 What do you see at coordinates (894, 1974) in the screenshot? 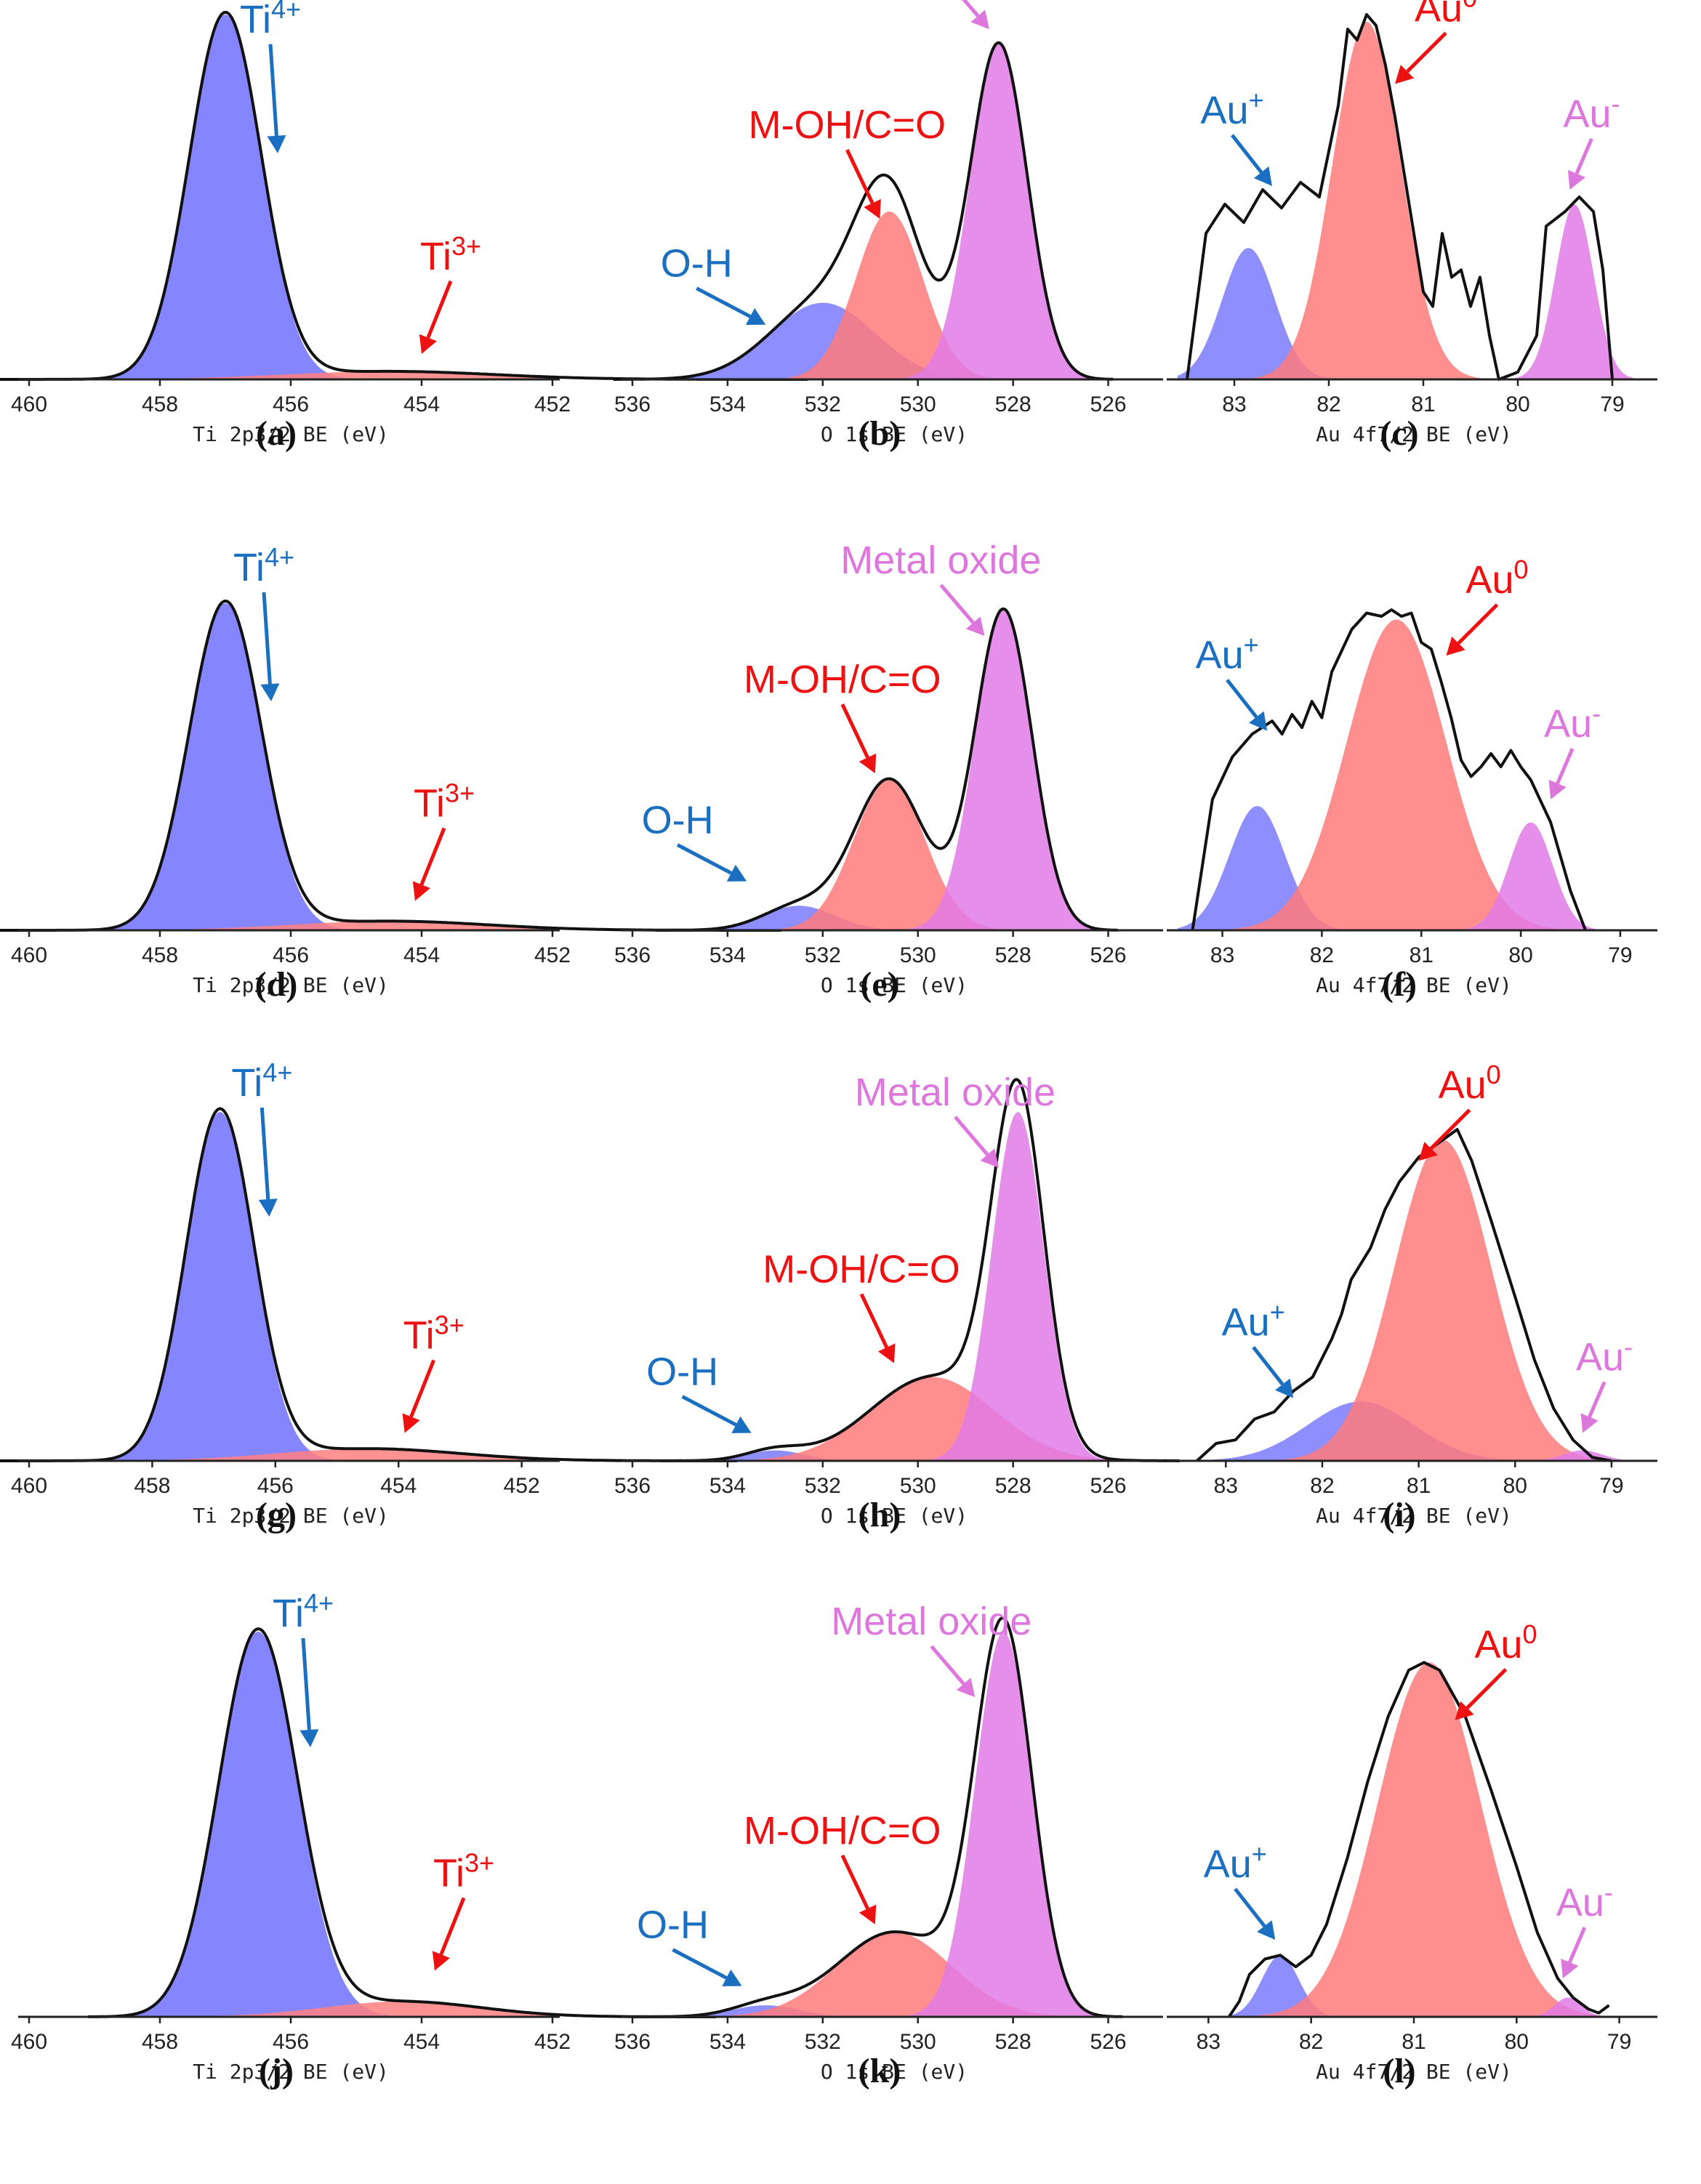
I see `peak-m-oh-c-o` at bounding box center [894, 1974].